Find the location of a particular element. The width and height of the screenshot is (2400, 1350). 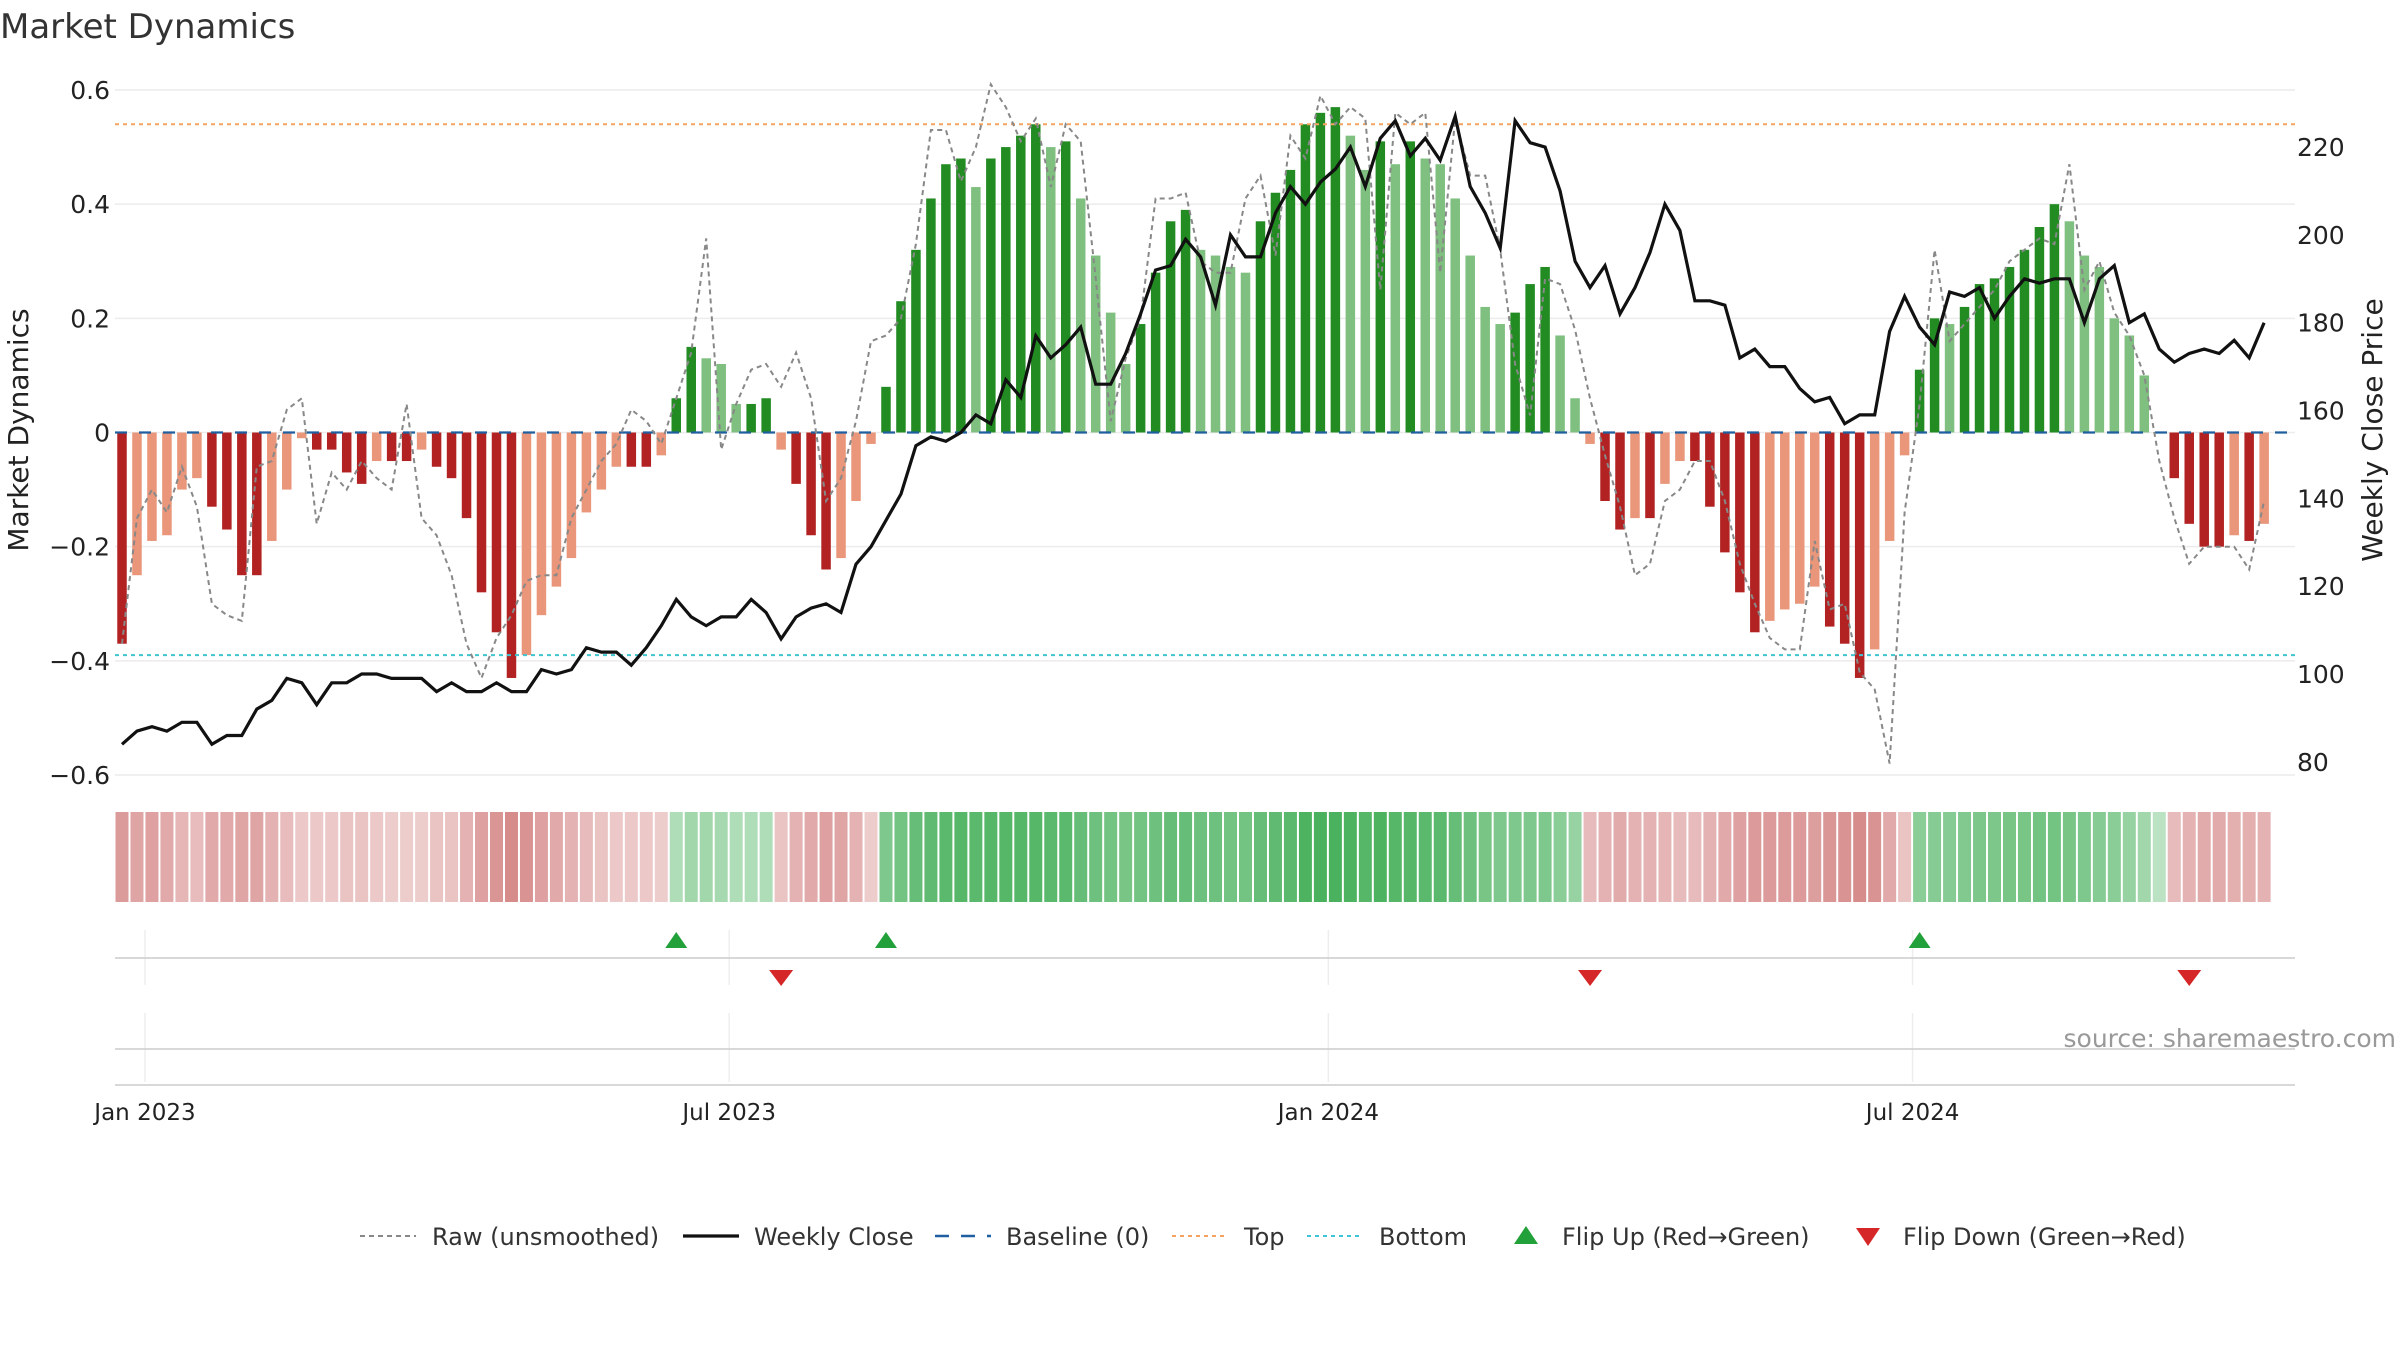

right-tick-label: 80 is located at coordinates (2313, 762).